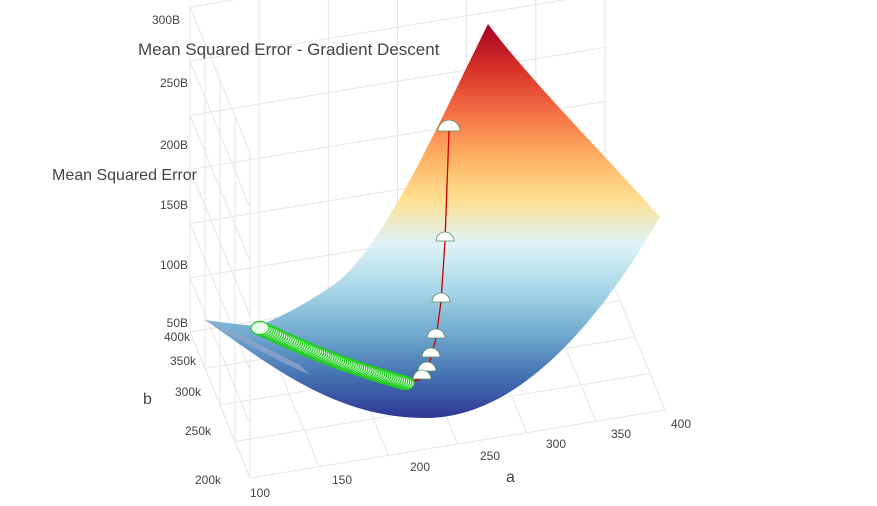 This screenshot has height=506, width=877. What do you see at coordinates (198, 431) in the screenshot?
I see `y-tick-label: 250k` at bounding box center [198, 431].